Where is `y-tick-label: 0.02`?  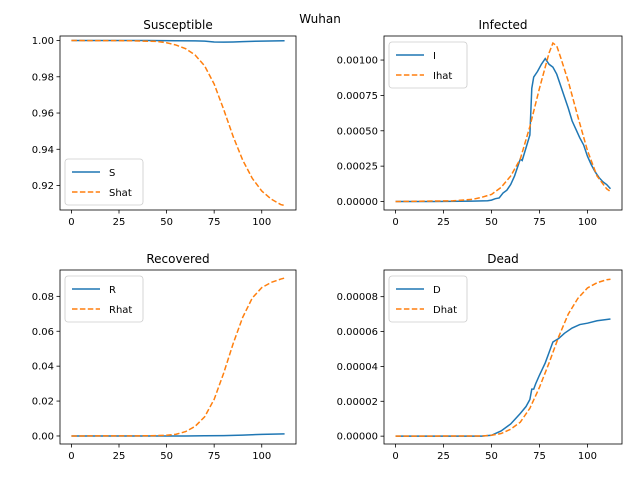
y-tick-label: 0.02 is located at coordinates (43, 402).